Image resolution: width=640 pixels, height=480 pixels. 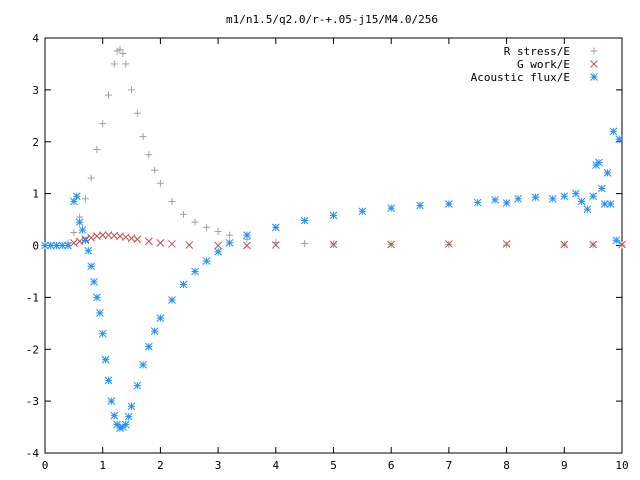 What do you see at coordinates (33, 453) in the screenshot?
I see `y-tick-label: -4` at bounding box center [33, 453].